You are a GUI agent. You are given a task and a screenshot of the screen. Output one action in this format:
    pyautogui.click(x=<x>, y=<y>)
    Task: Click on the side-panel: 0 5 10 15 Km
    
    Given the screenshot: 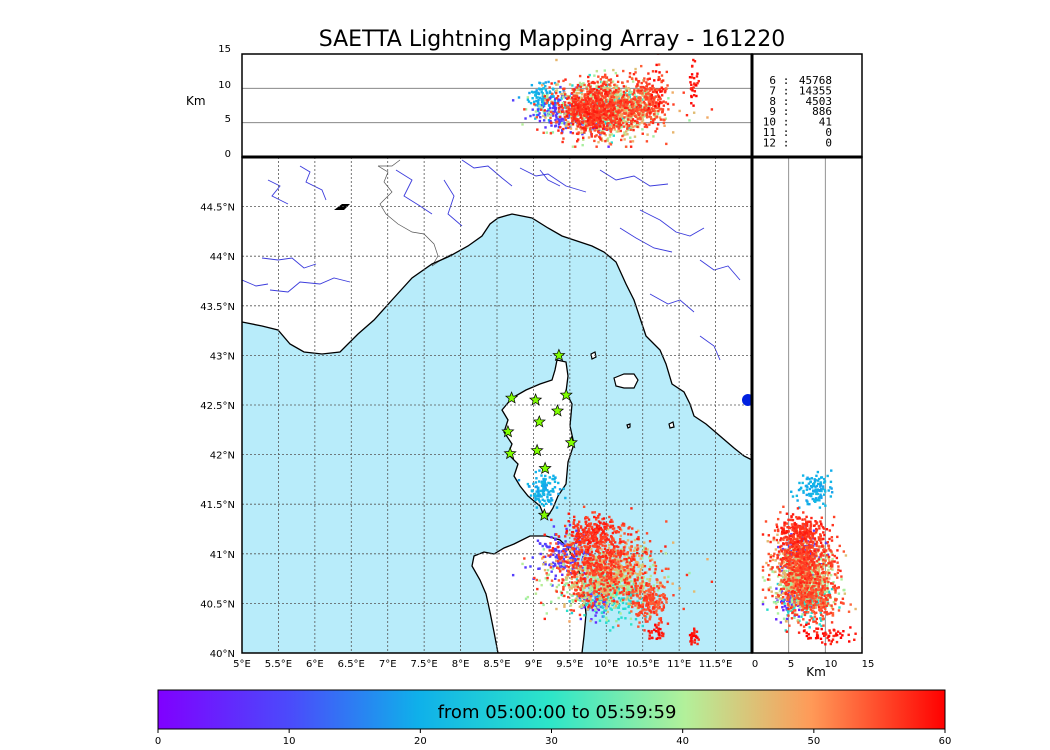 What is the action you would take?
    pyautogui.click(x=812, y=417)
    